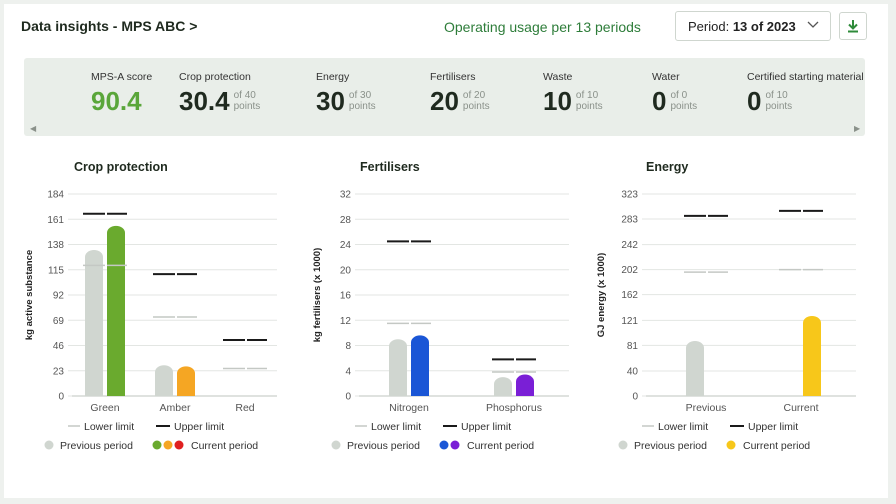 The width and height of the screenshot is (896, 504). I want to click on score-value: 90.4, so click(116, 101).